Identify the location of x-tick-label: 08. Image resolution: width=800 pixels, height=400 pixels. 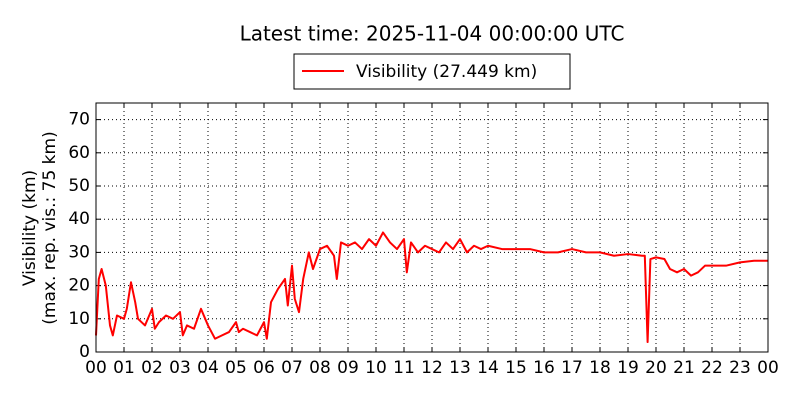
(320, 368).